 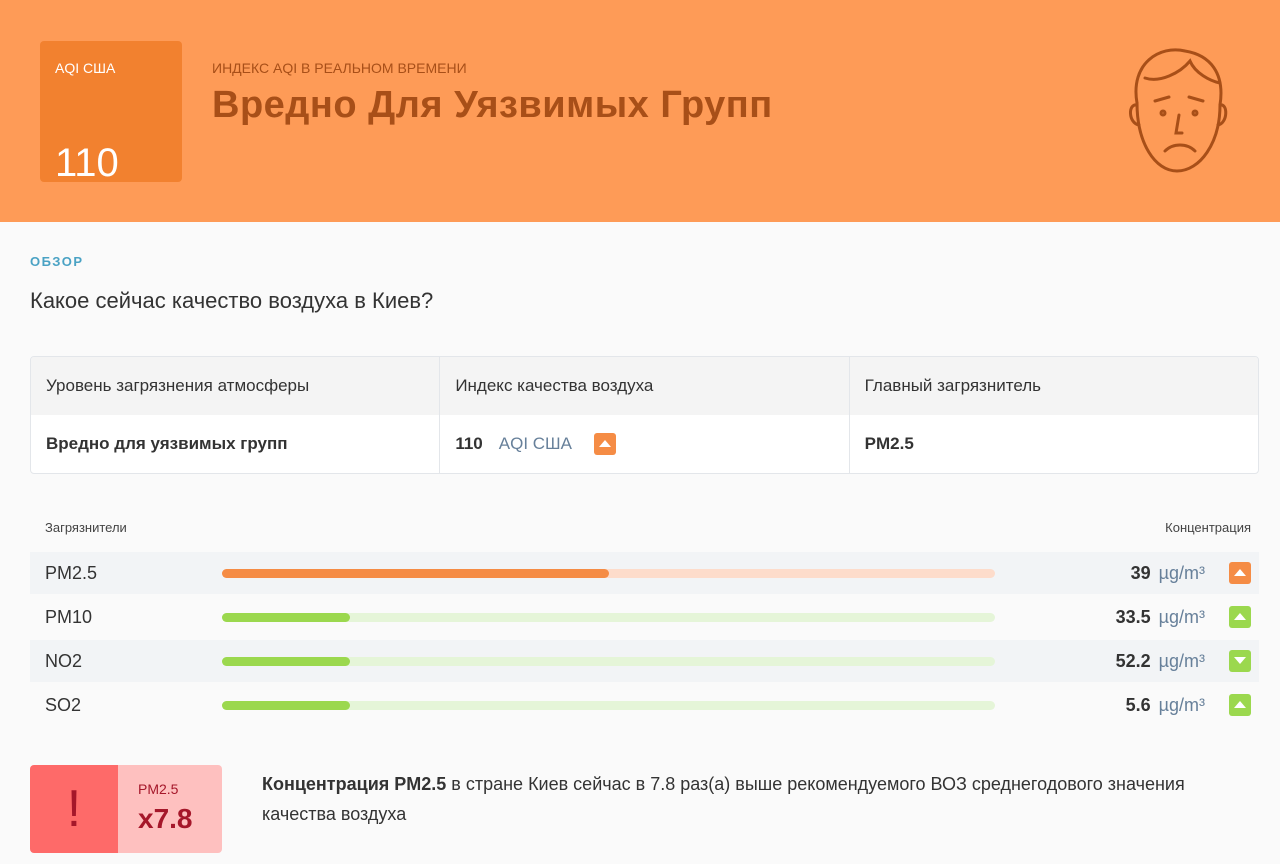 I want to click on pollutant-value: 33.5 µg/m³, so click(x=1160, y=617).